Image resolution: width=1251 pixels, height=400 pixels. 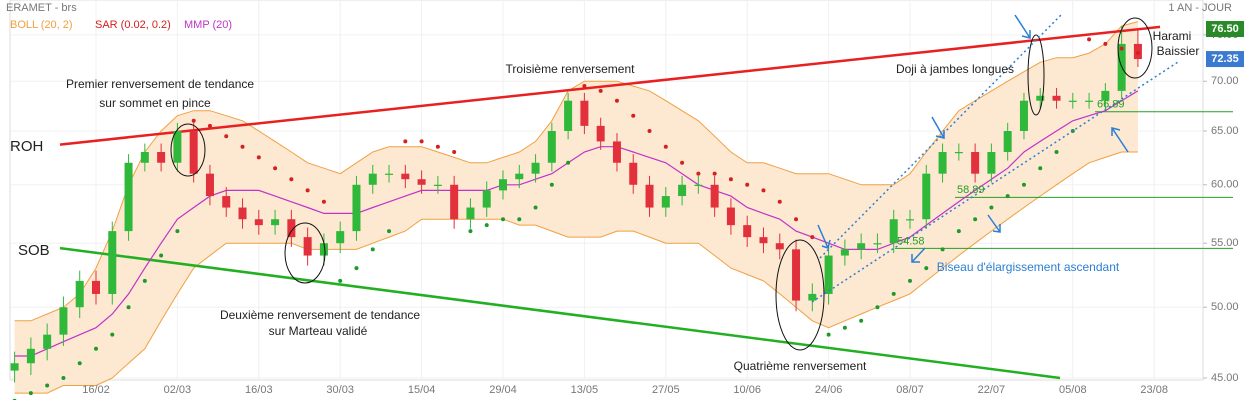 What do you see at coordinates (259, 390) in the screenshot?
I see `x-tick-label: 16/03` at bounding box center [259, 390].